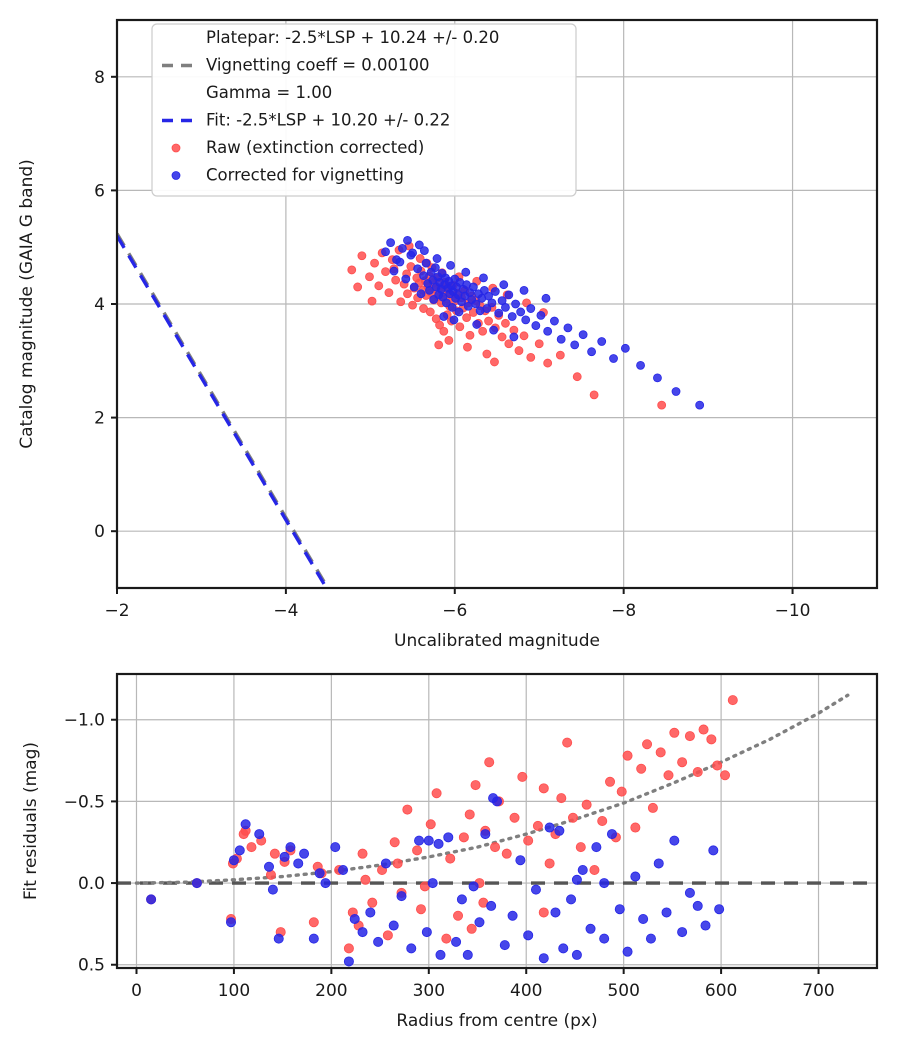 This screenshot has height=1050, width=900. I want to click on scatter-points, so click(526, 322).